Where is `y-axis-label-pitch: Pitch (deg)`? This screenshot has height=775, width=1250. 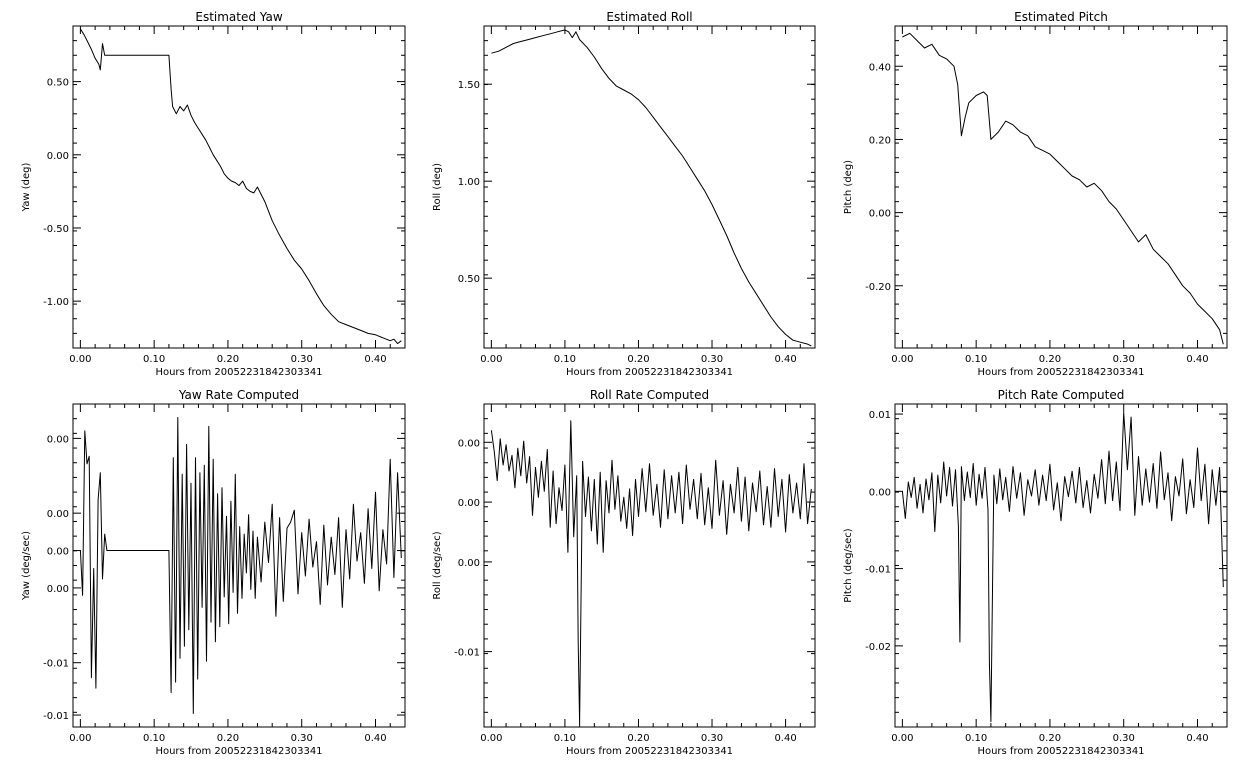
y-axis-label-pitch: Pitch (deg) is located at coordinates (848, 187).